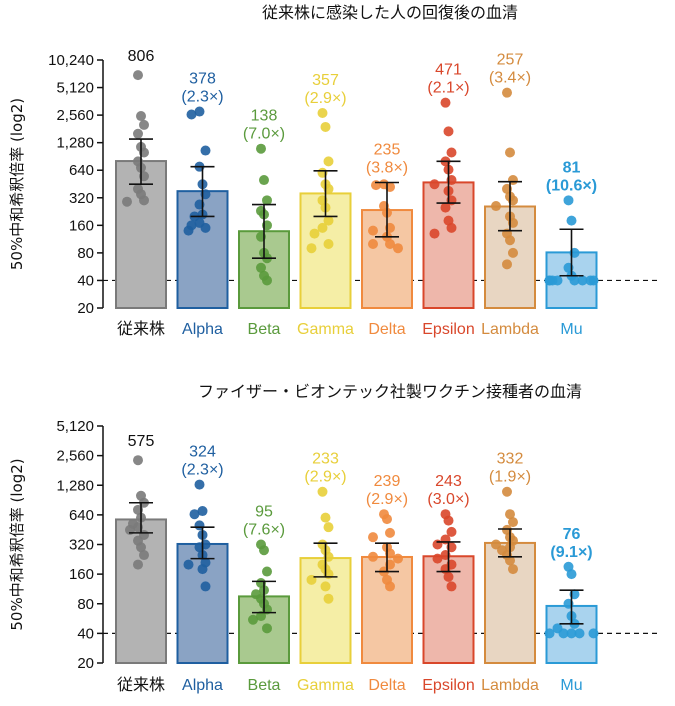 The height and width of the screenshot is (706, 675). Describe the element at coordinates (571, 552) in the screenshot. I see `fold-change-label: (9.1×)` at that location.